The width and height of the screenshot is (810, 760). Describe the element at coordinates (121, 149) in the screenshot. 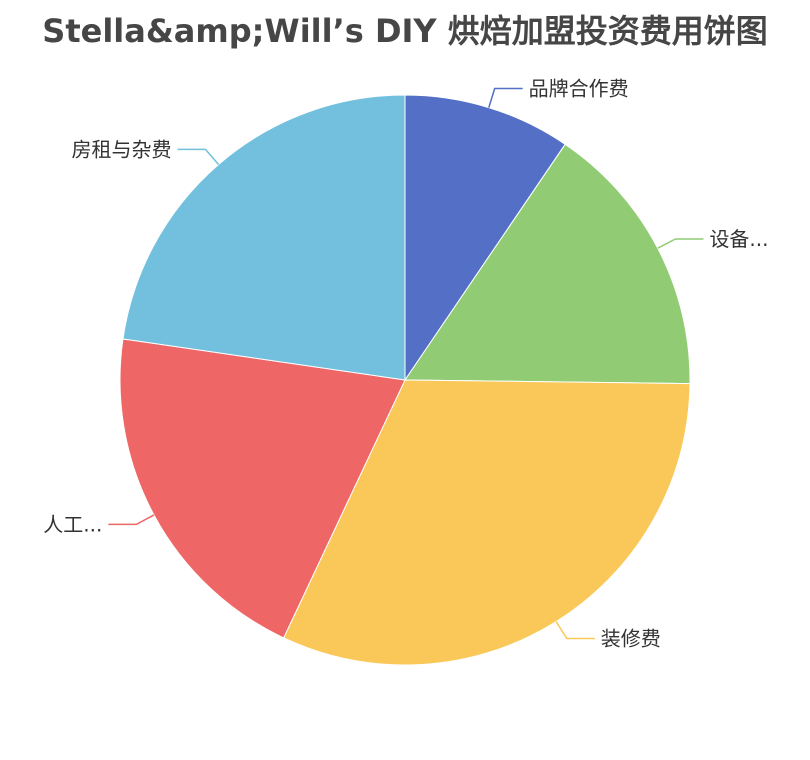

I see `slice-label: 房租与杂费` at that location.